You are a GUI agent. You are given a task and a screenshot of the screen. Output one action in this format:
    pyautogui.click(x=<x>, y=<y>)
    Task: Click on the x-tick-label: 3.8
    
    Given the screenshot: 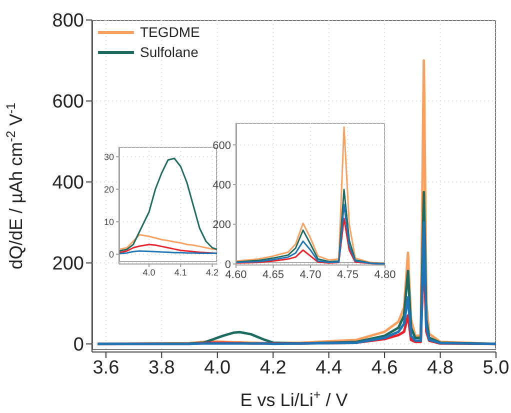 What is the action you would take?
    pyautogui.click(x=161, y=367)
    